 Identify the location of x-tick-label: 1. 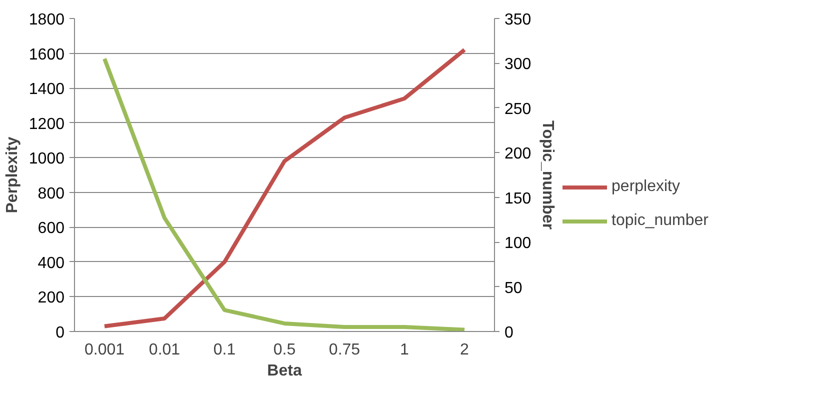
(405, 350).